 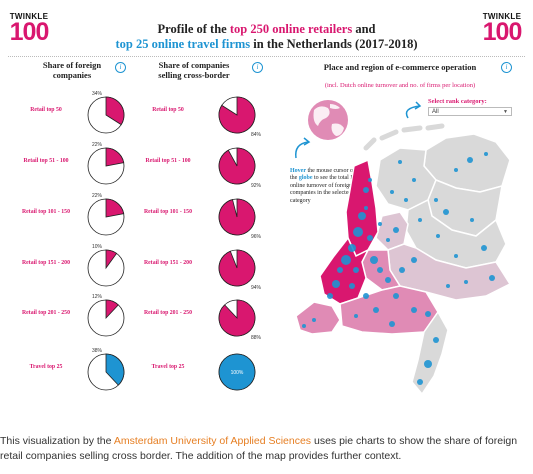 I want to click on globe-graphic, so click(x=360, y=136).